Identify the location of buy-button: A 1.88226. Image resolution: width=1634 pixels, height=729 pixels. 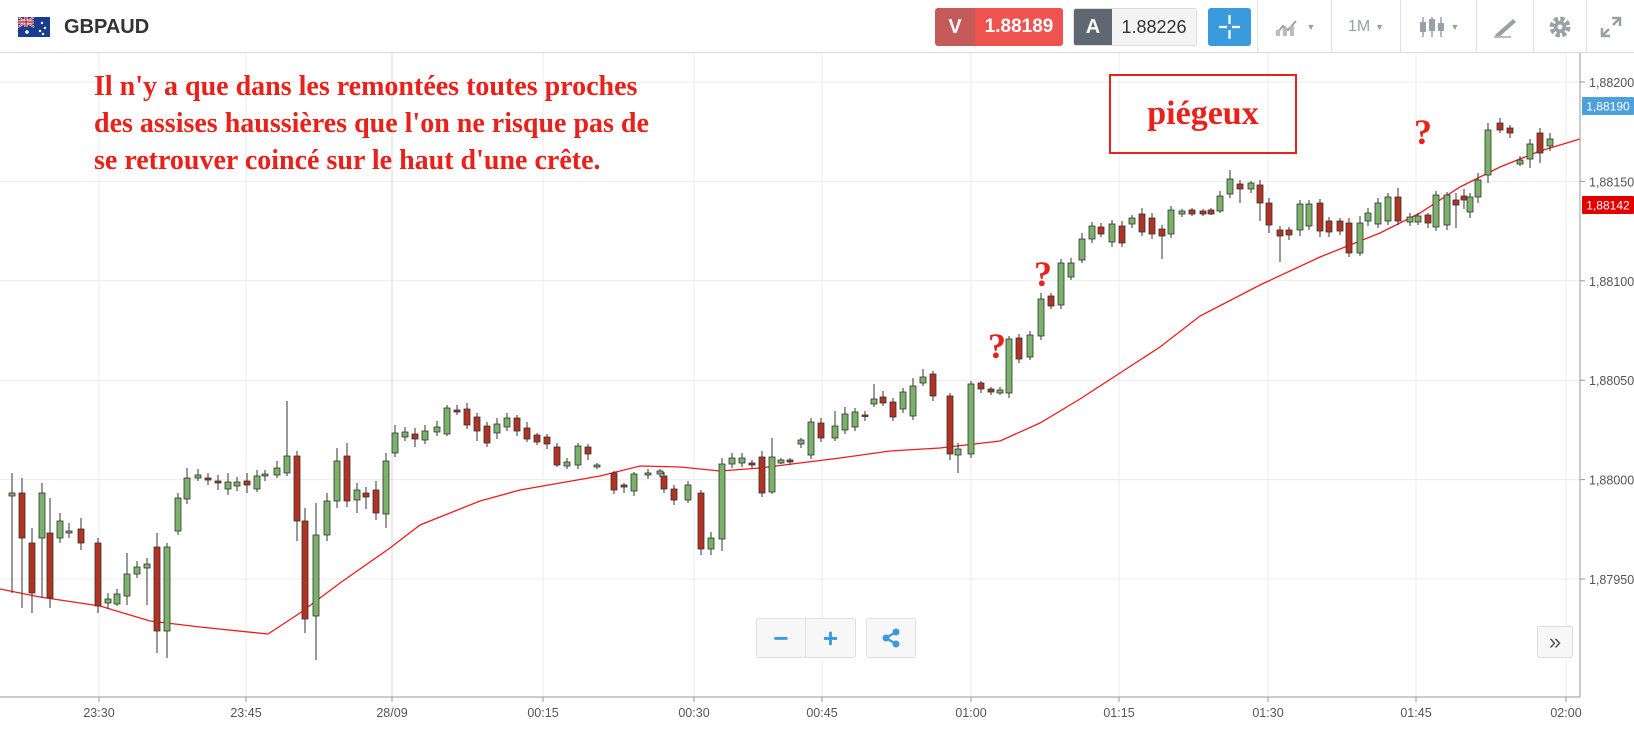
(1135, 27).